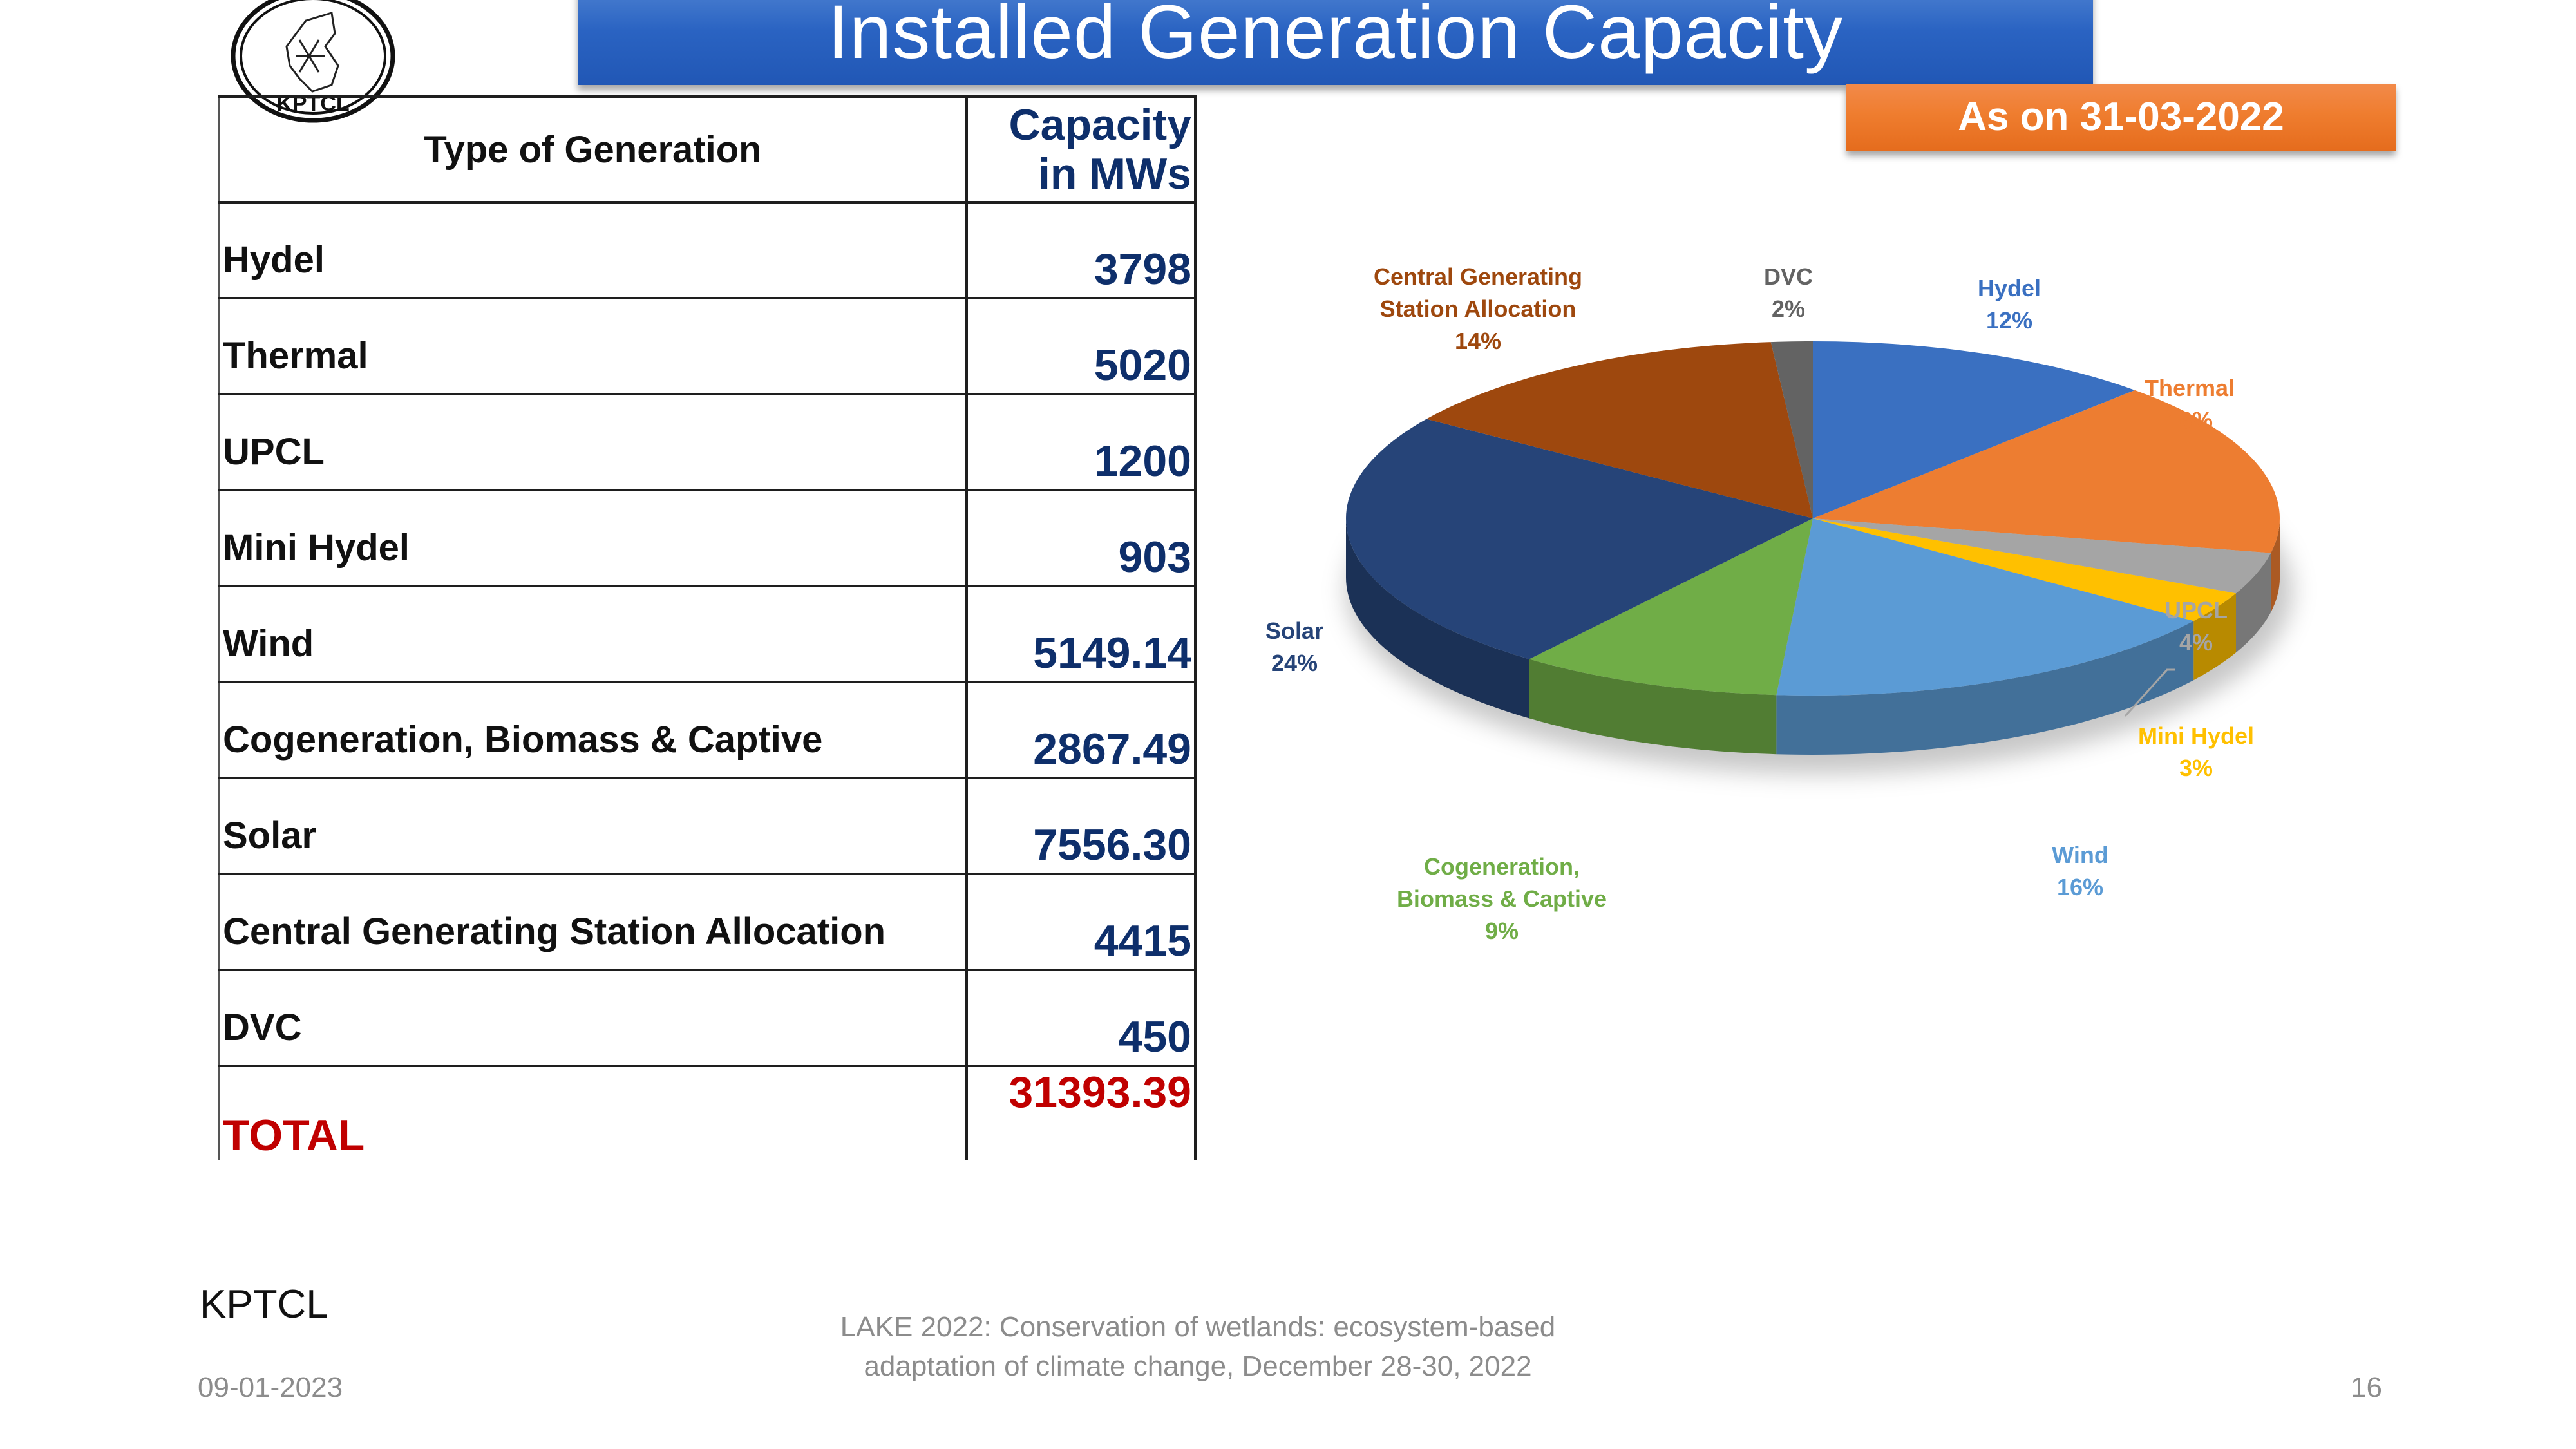 This screenshot has width=2576, height=1449. What do you see at coordinates (593, 1112) in the screenshot?
I see `total-label-cell: TOTAL` at bounding box center [593, 1112].